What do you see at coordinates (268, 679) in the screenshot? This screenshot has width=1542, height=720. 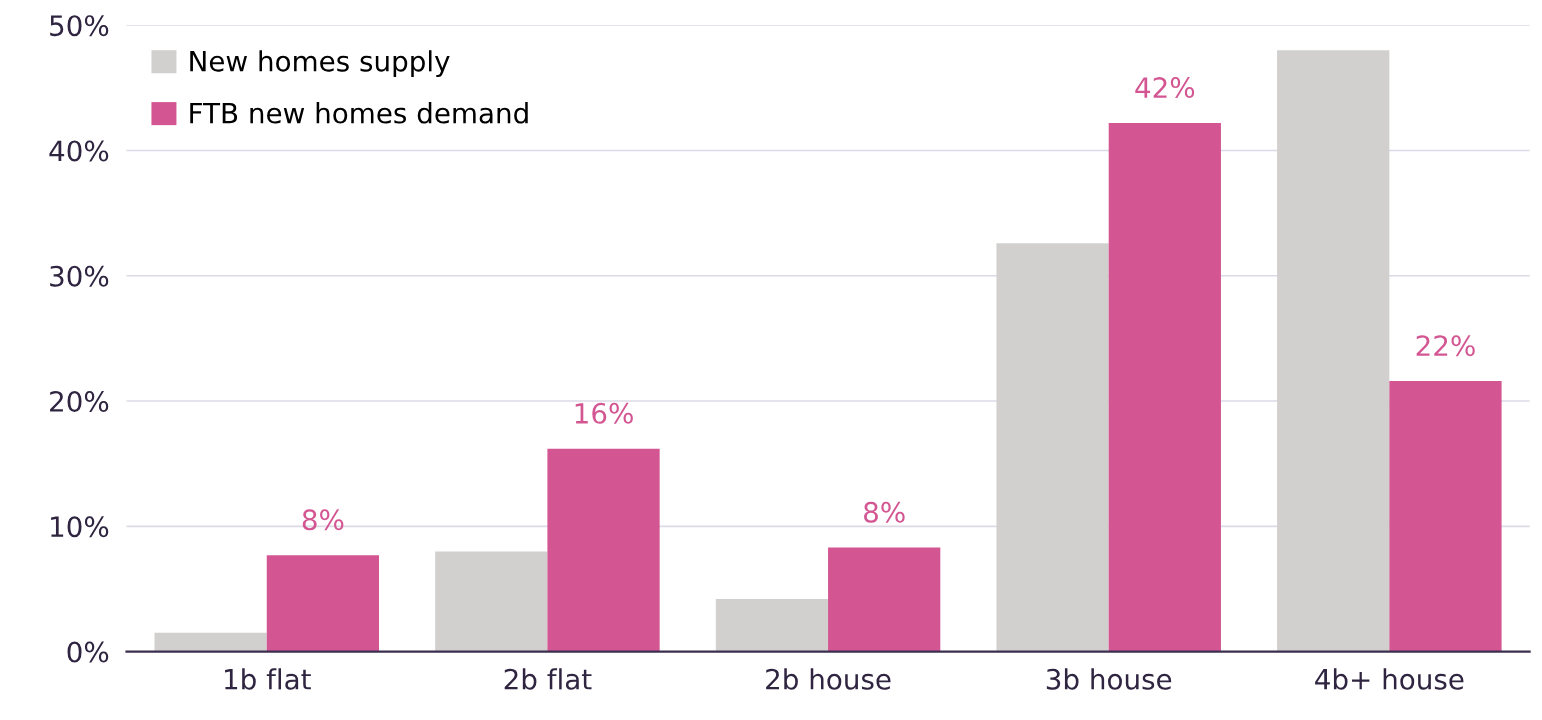 I see `x-tick-label: 1b flat` at bounding box center [268, 679].